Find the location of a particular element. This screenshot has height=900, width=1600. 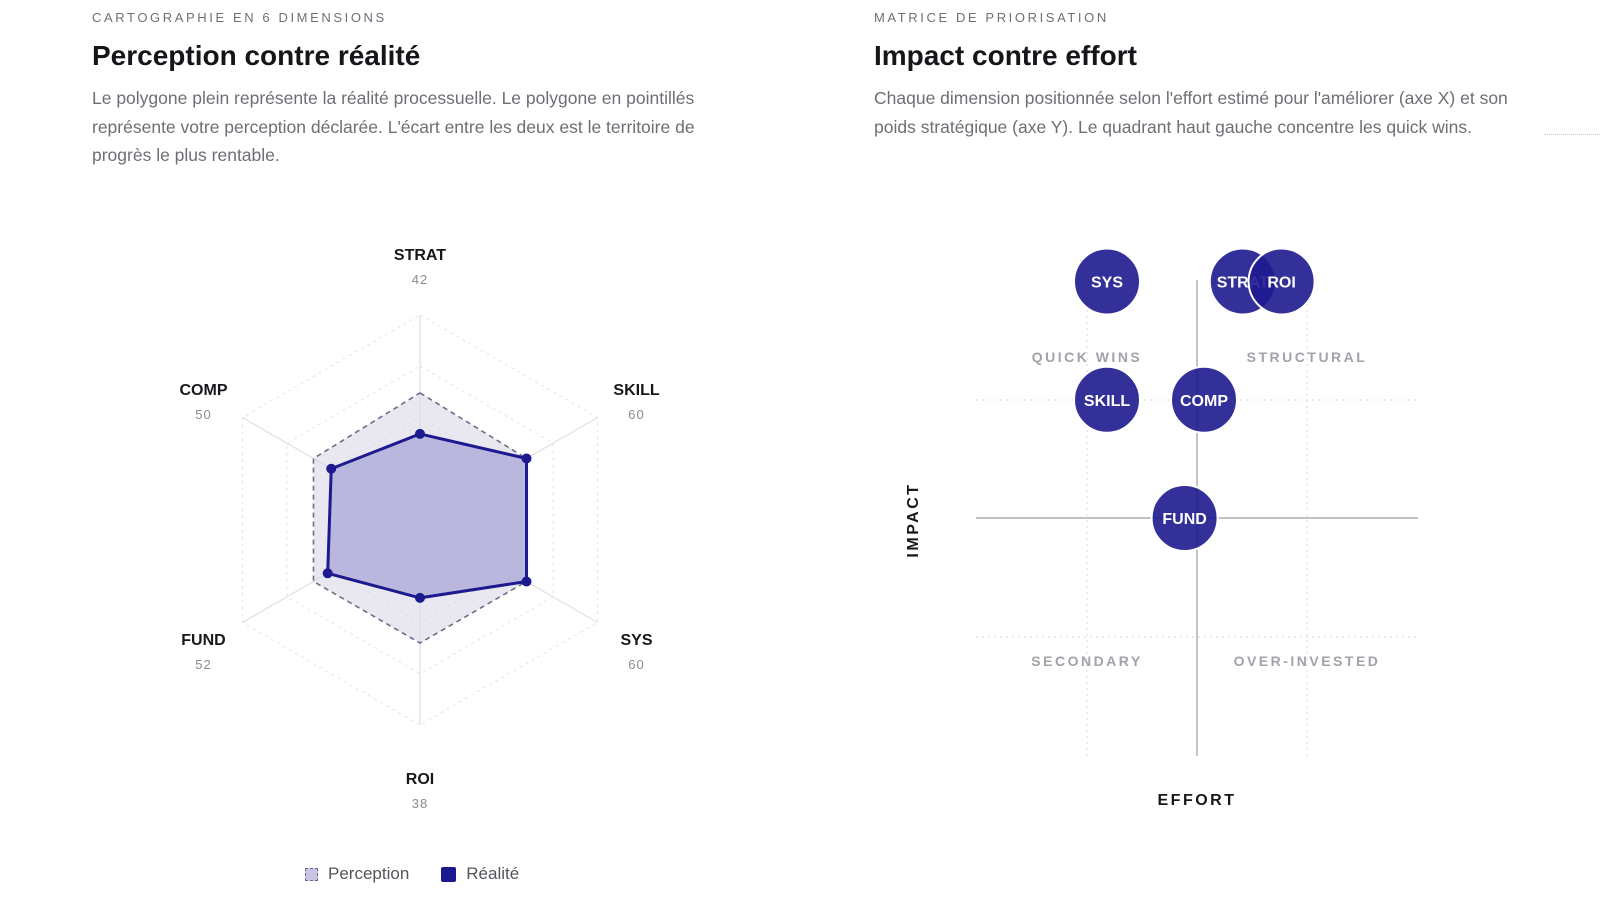

quadrant-label-over-invested: OVER-INVESTED is located at coordinates (1307, 661).